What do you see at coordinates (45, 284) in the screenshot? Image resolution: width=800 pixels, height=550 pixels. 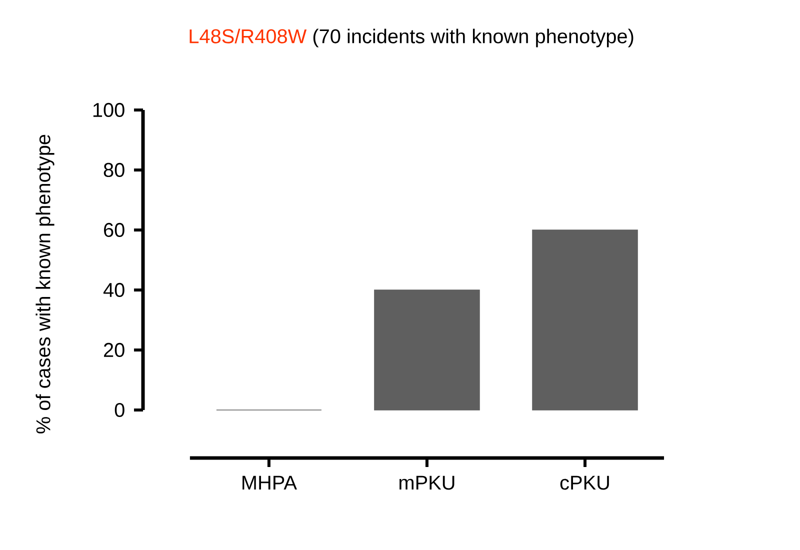 I see `y-axis-title: % of cases with known phenotype` at bounding box center [45, 284].